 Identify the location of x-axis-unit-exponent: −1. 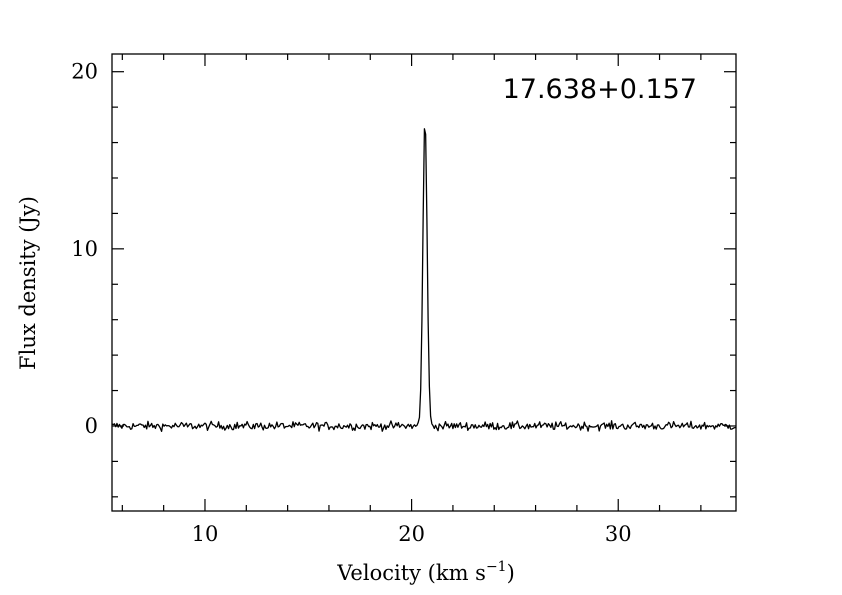
(496, 567).